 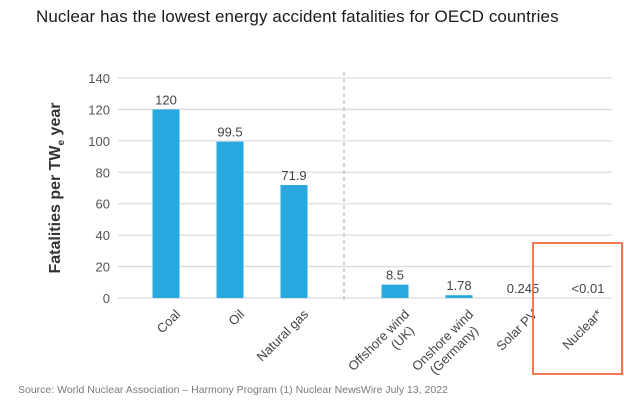 What do you see at coordinates (106, 298) in the screenshot?
I see `y-tick-label: 0` at bounding box center [106, 298].